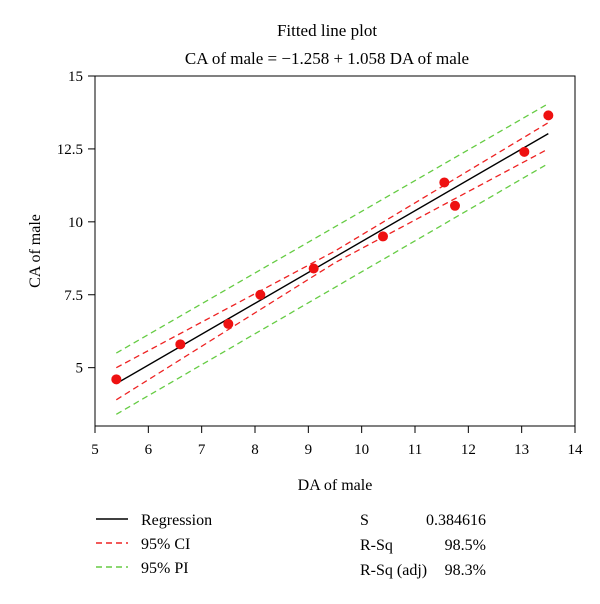 The height and width of the screenshot is (604, 600). What do you see at coordinates (364, 520) in the screenshot?
I see `stat-name: S` at bounding box center [364, 520].